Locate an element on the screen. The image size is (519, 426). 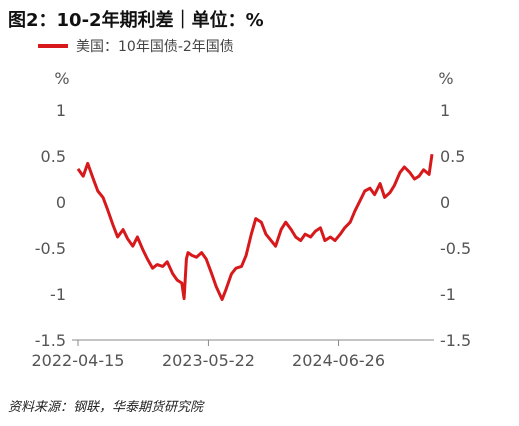
right-y-tick-label: 0 is located at coordinates (445, 202).